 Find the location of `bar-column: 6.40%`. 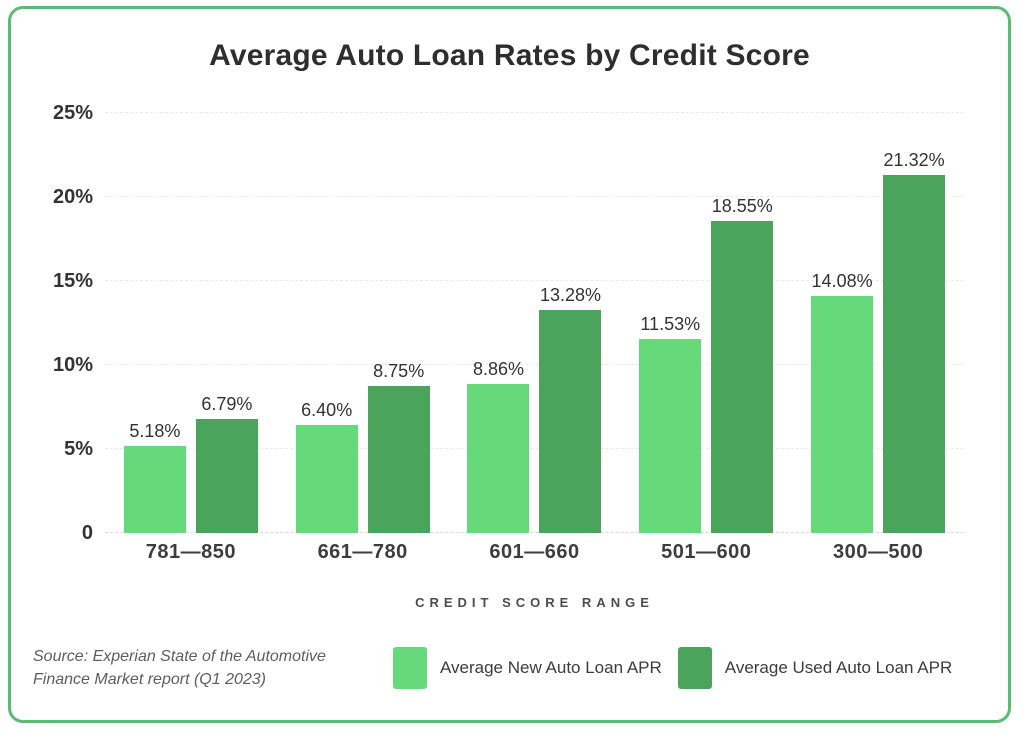

bar-column: 6.40% is located at coordinates (326, 323).